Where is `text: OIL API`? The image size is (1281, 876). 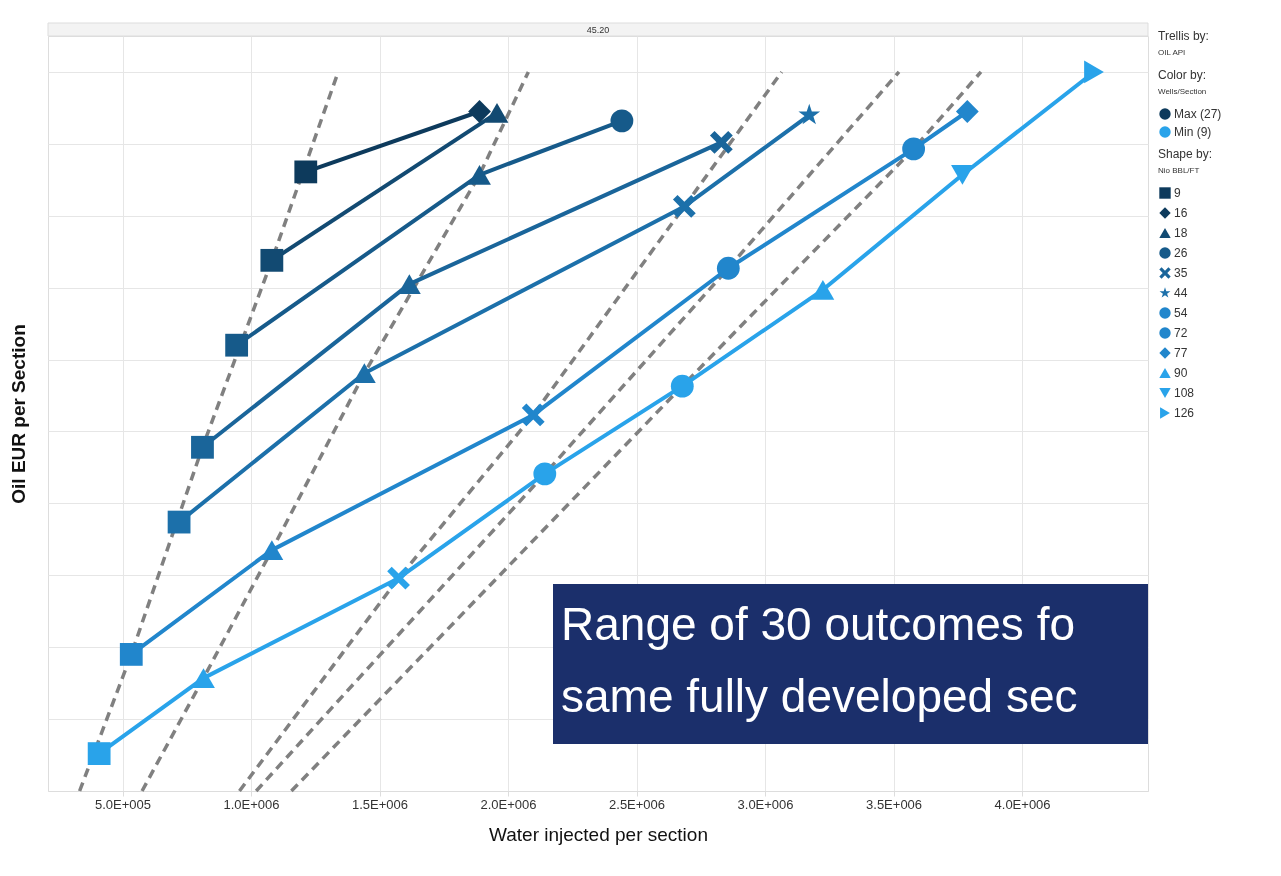
text: OIL API is located at coordinates (1172, 52).